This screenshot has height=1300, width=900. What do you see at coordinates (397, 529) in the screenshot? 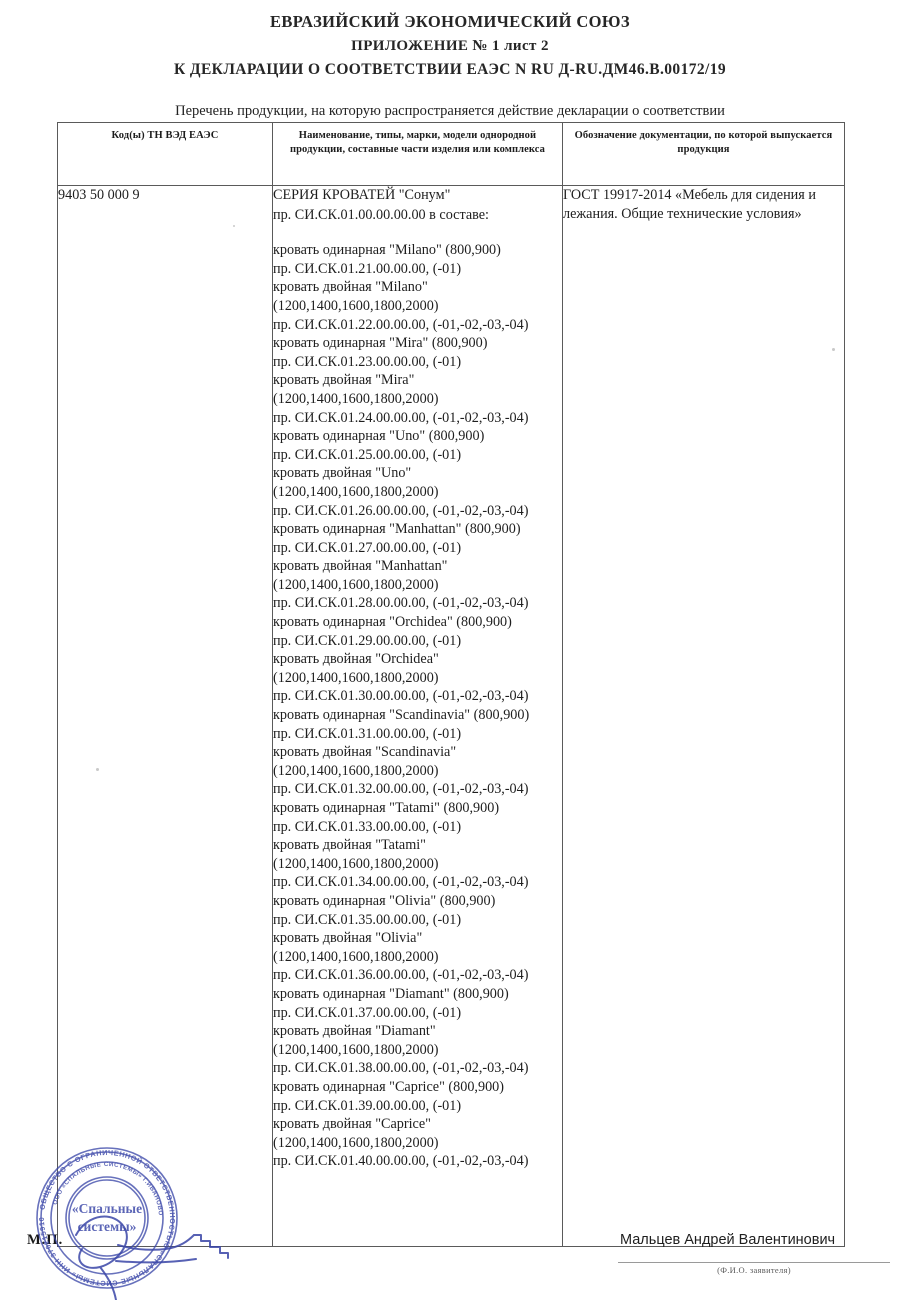
I see `product-item-line: кровать одинарная "Manhattan" (800,900)` at bounding box center [397, 529].